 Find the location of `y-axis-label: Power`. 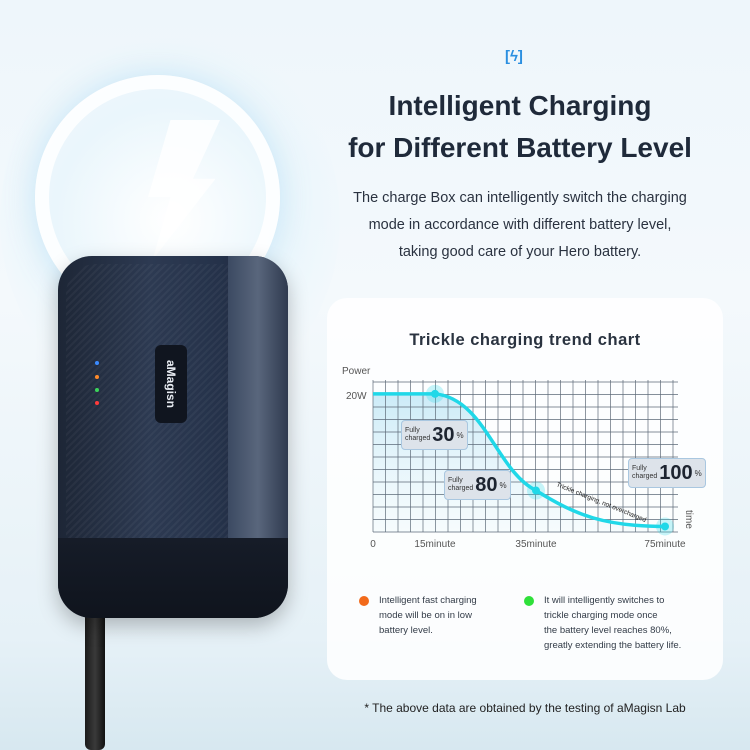

y-axis-label: Power is located at coordinates (356, 371).